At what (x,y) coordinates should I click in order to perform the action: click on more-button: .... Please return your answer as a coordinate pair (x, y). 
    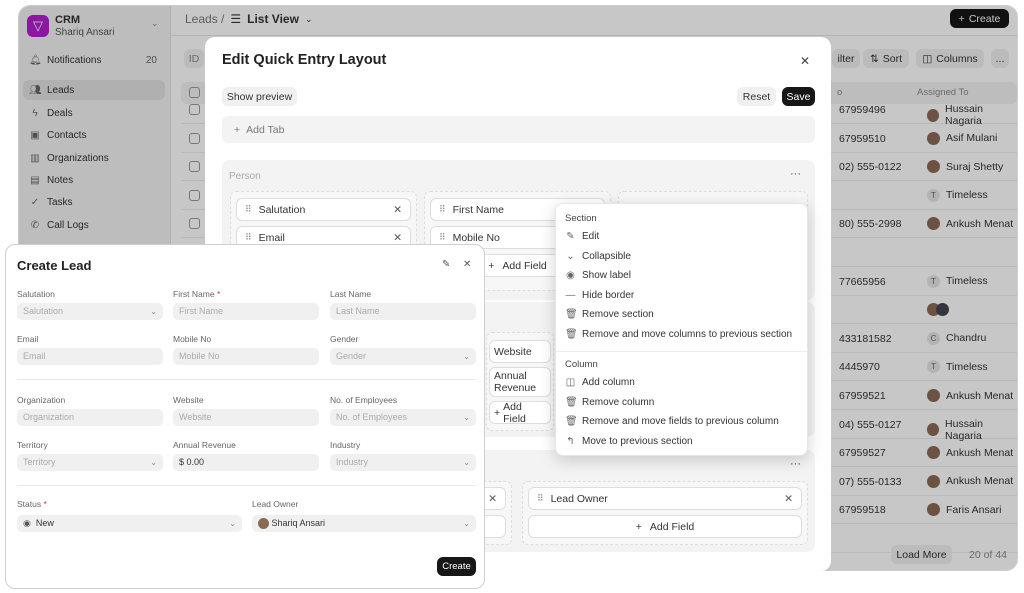
    Looking at the image, I should click on (1000, 58).